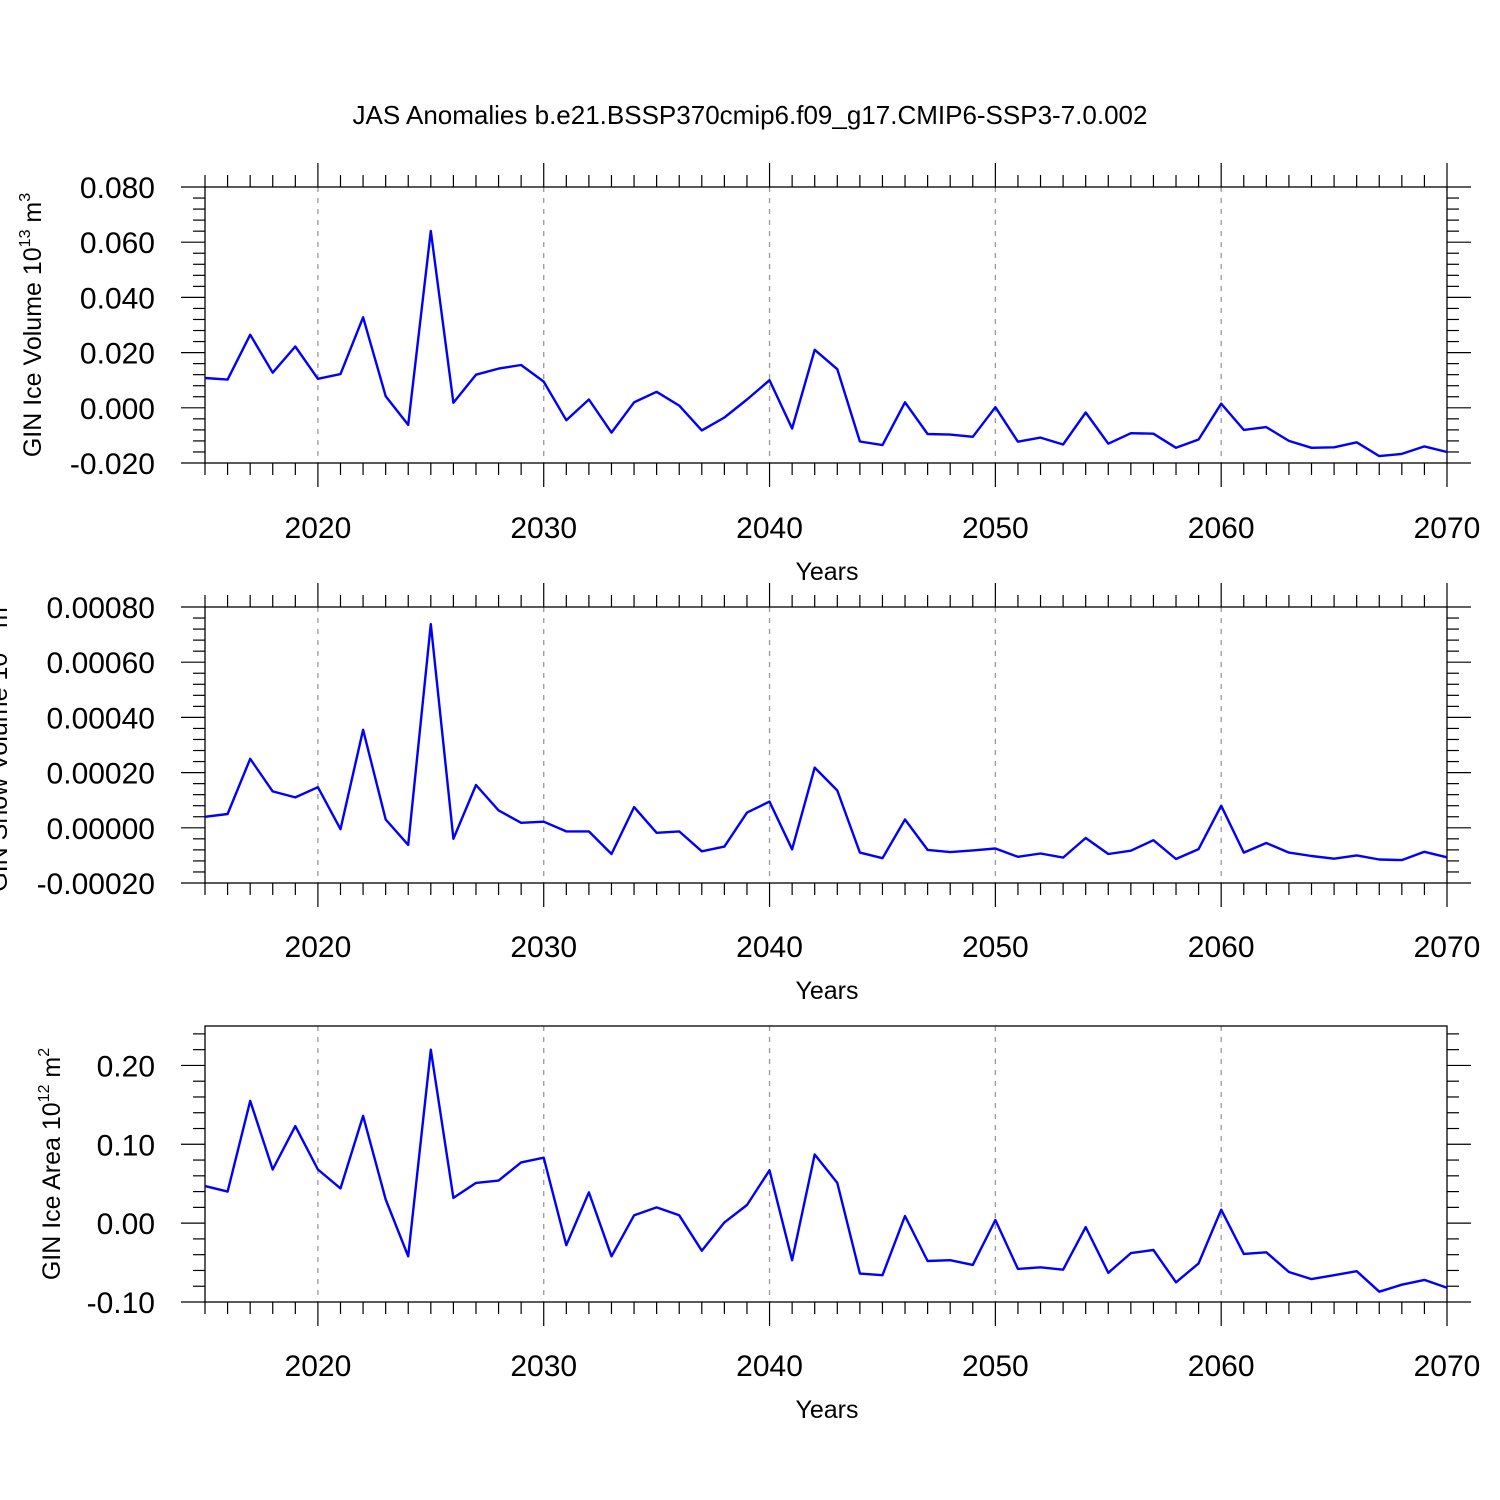 The image size is (1500, 1500). Describe the element at coordinates (101, 608) in the screenshot. I see `snow-volume-y-tick-label: 0.00080` at that location.